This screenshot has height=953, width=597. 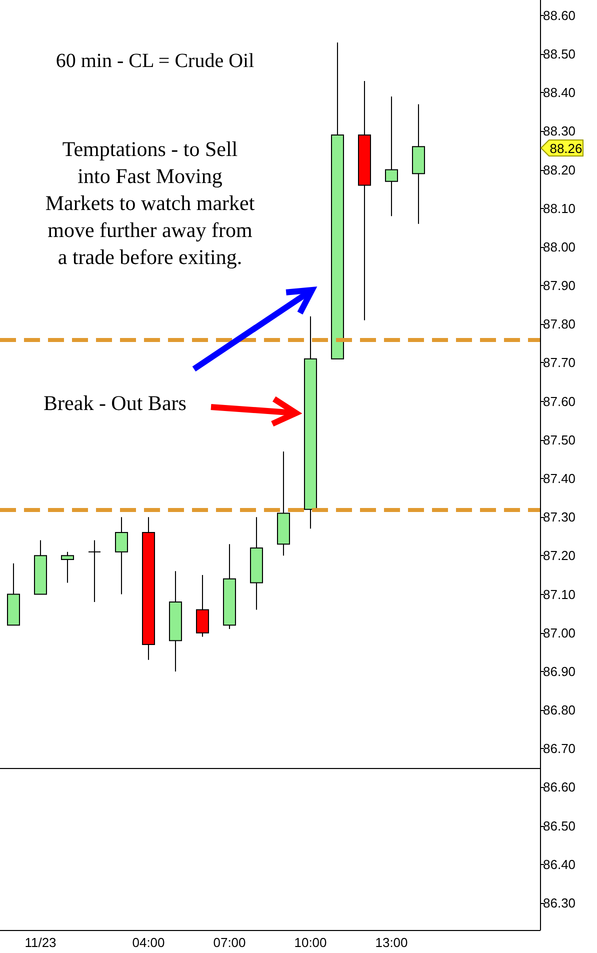 What do you see at coordinates (229, 942) in the screenshot?
I see `x-tick-label: 07:00` at bounding box center [229, 942].